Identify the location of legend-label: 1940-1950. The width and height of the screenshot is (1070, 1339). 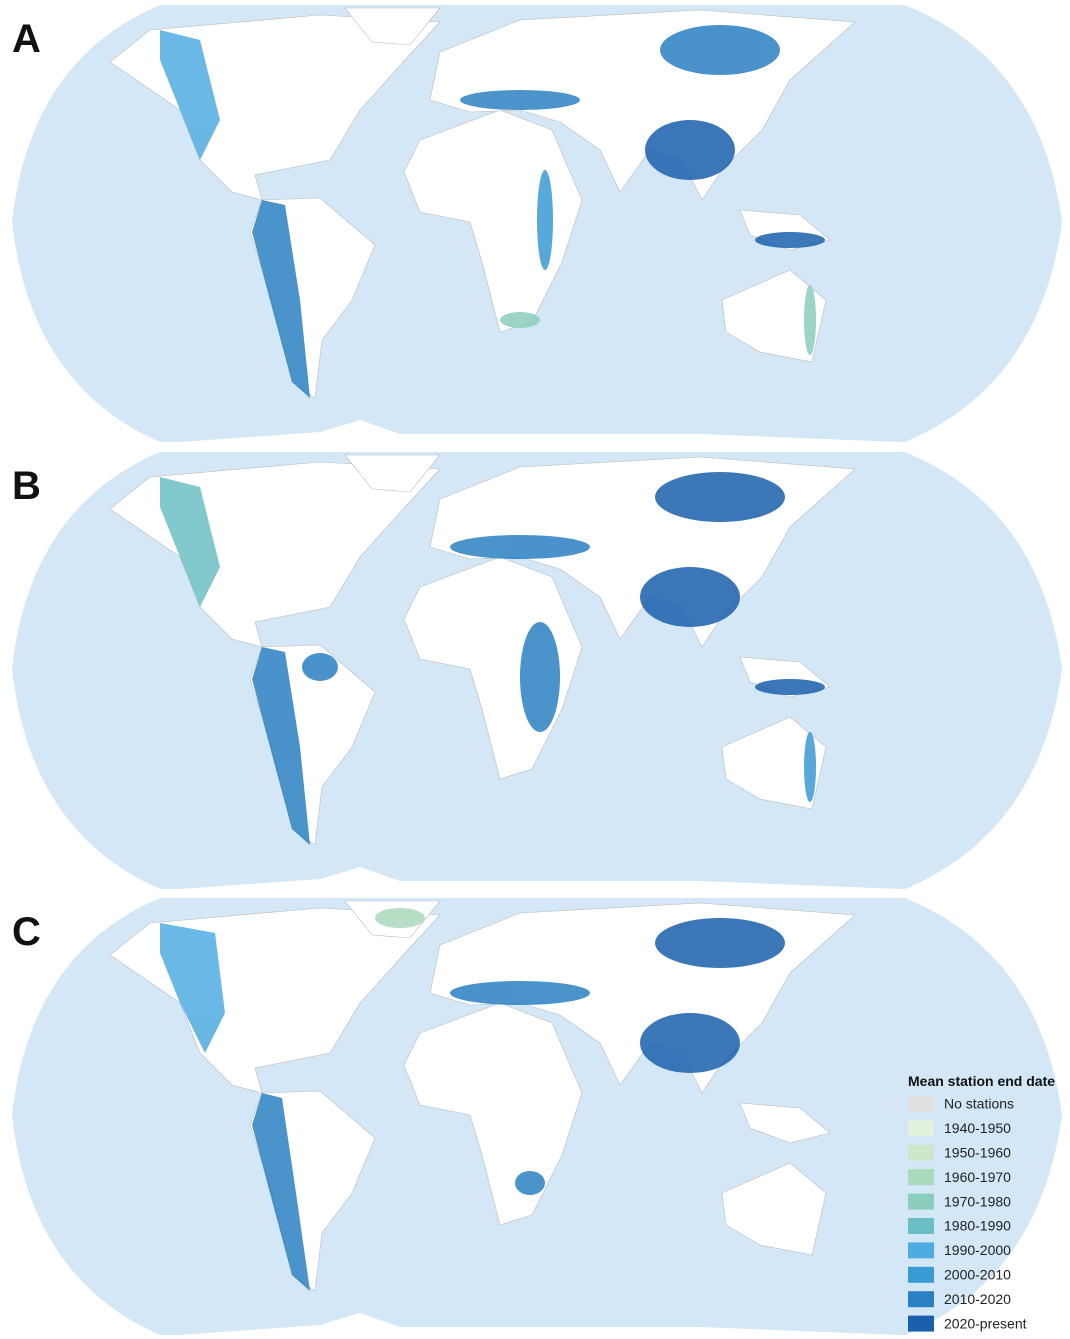
(977, 1128).